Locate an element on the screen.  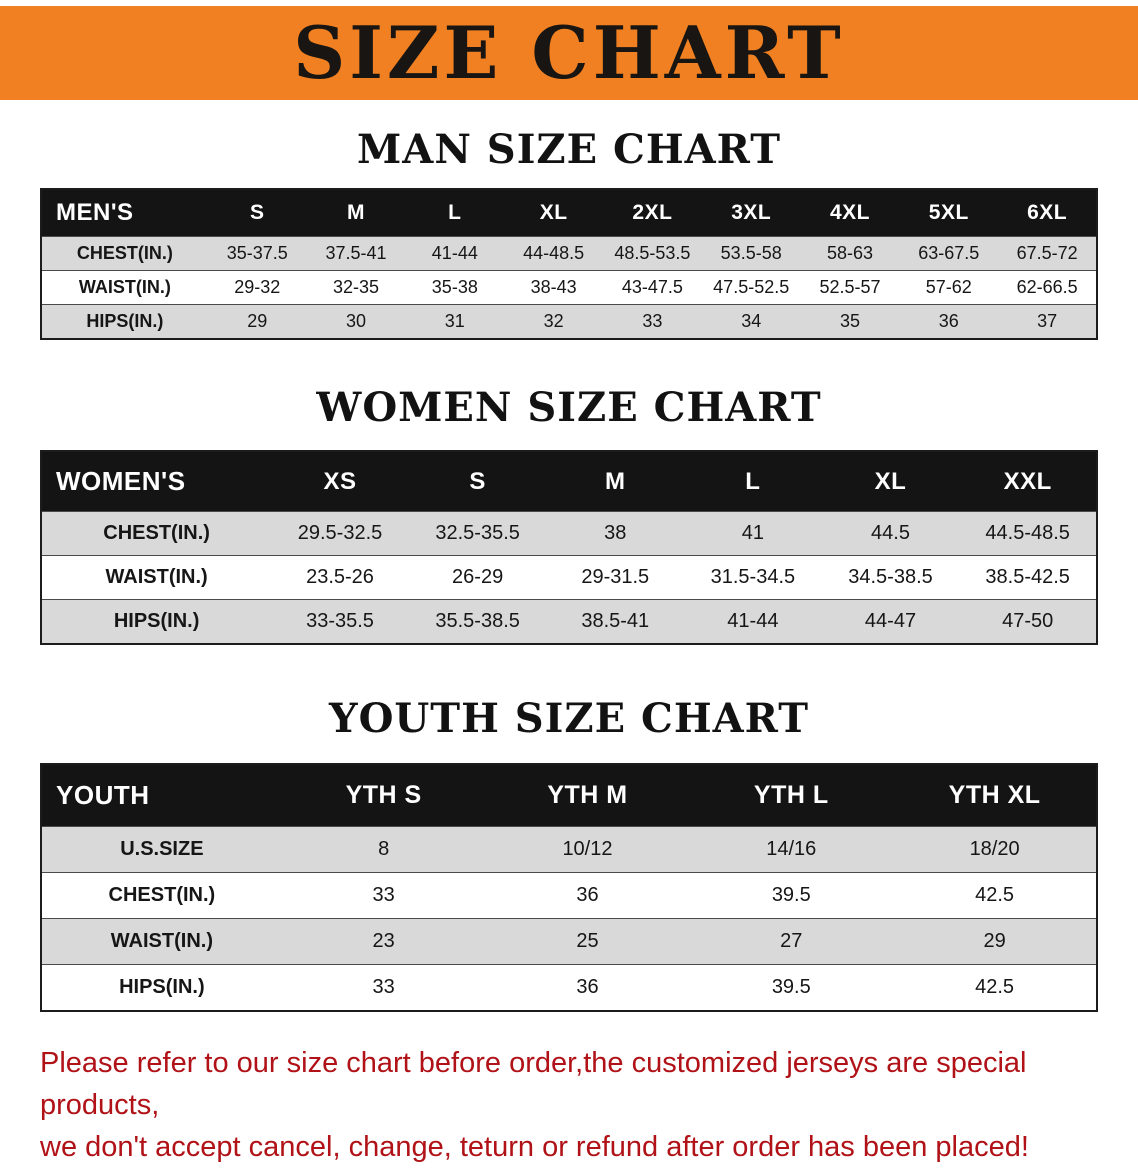
value-cell: 8 is located at coordinates (383, 849).